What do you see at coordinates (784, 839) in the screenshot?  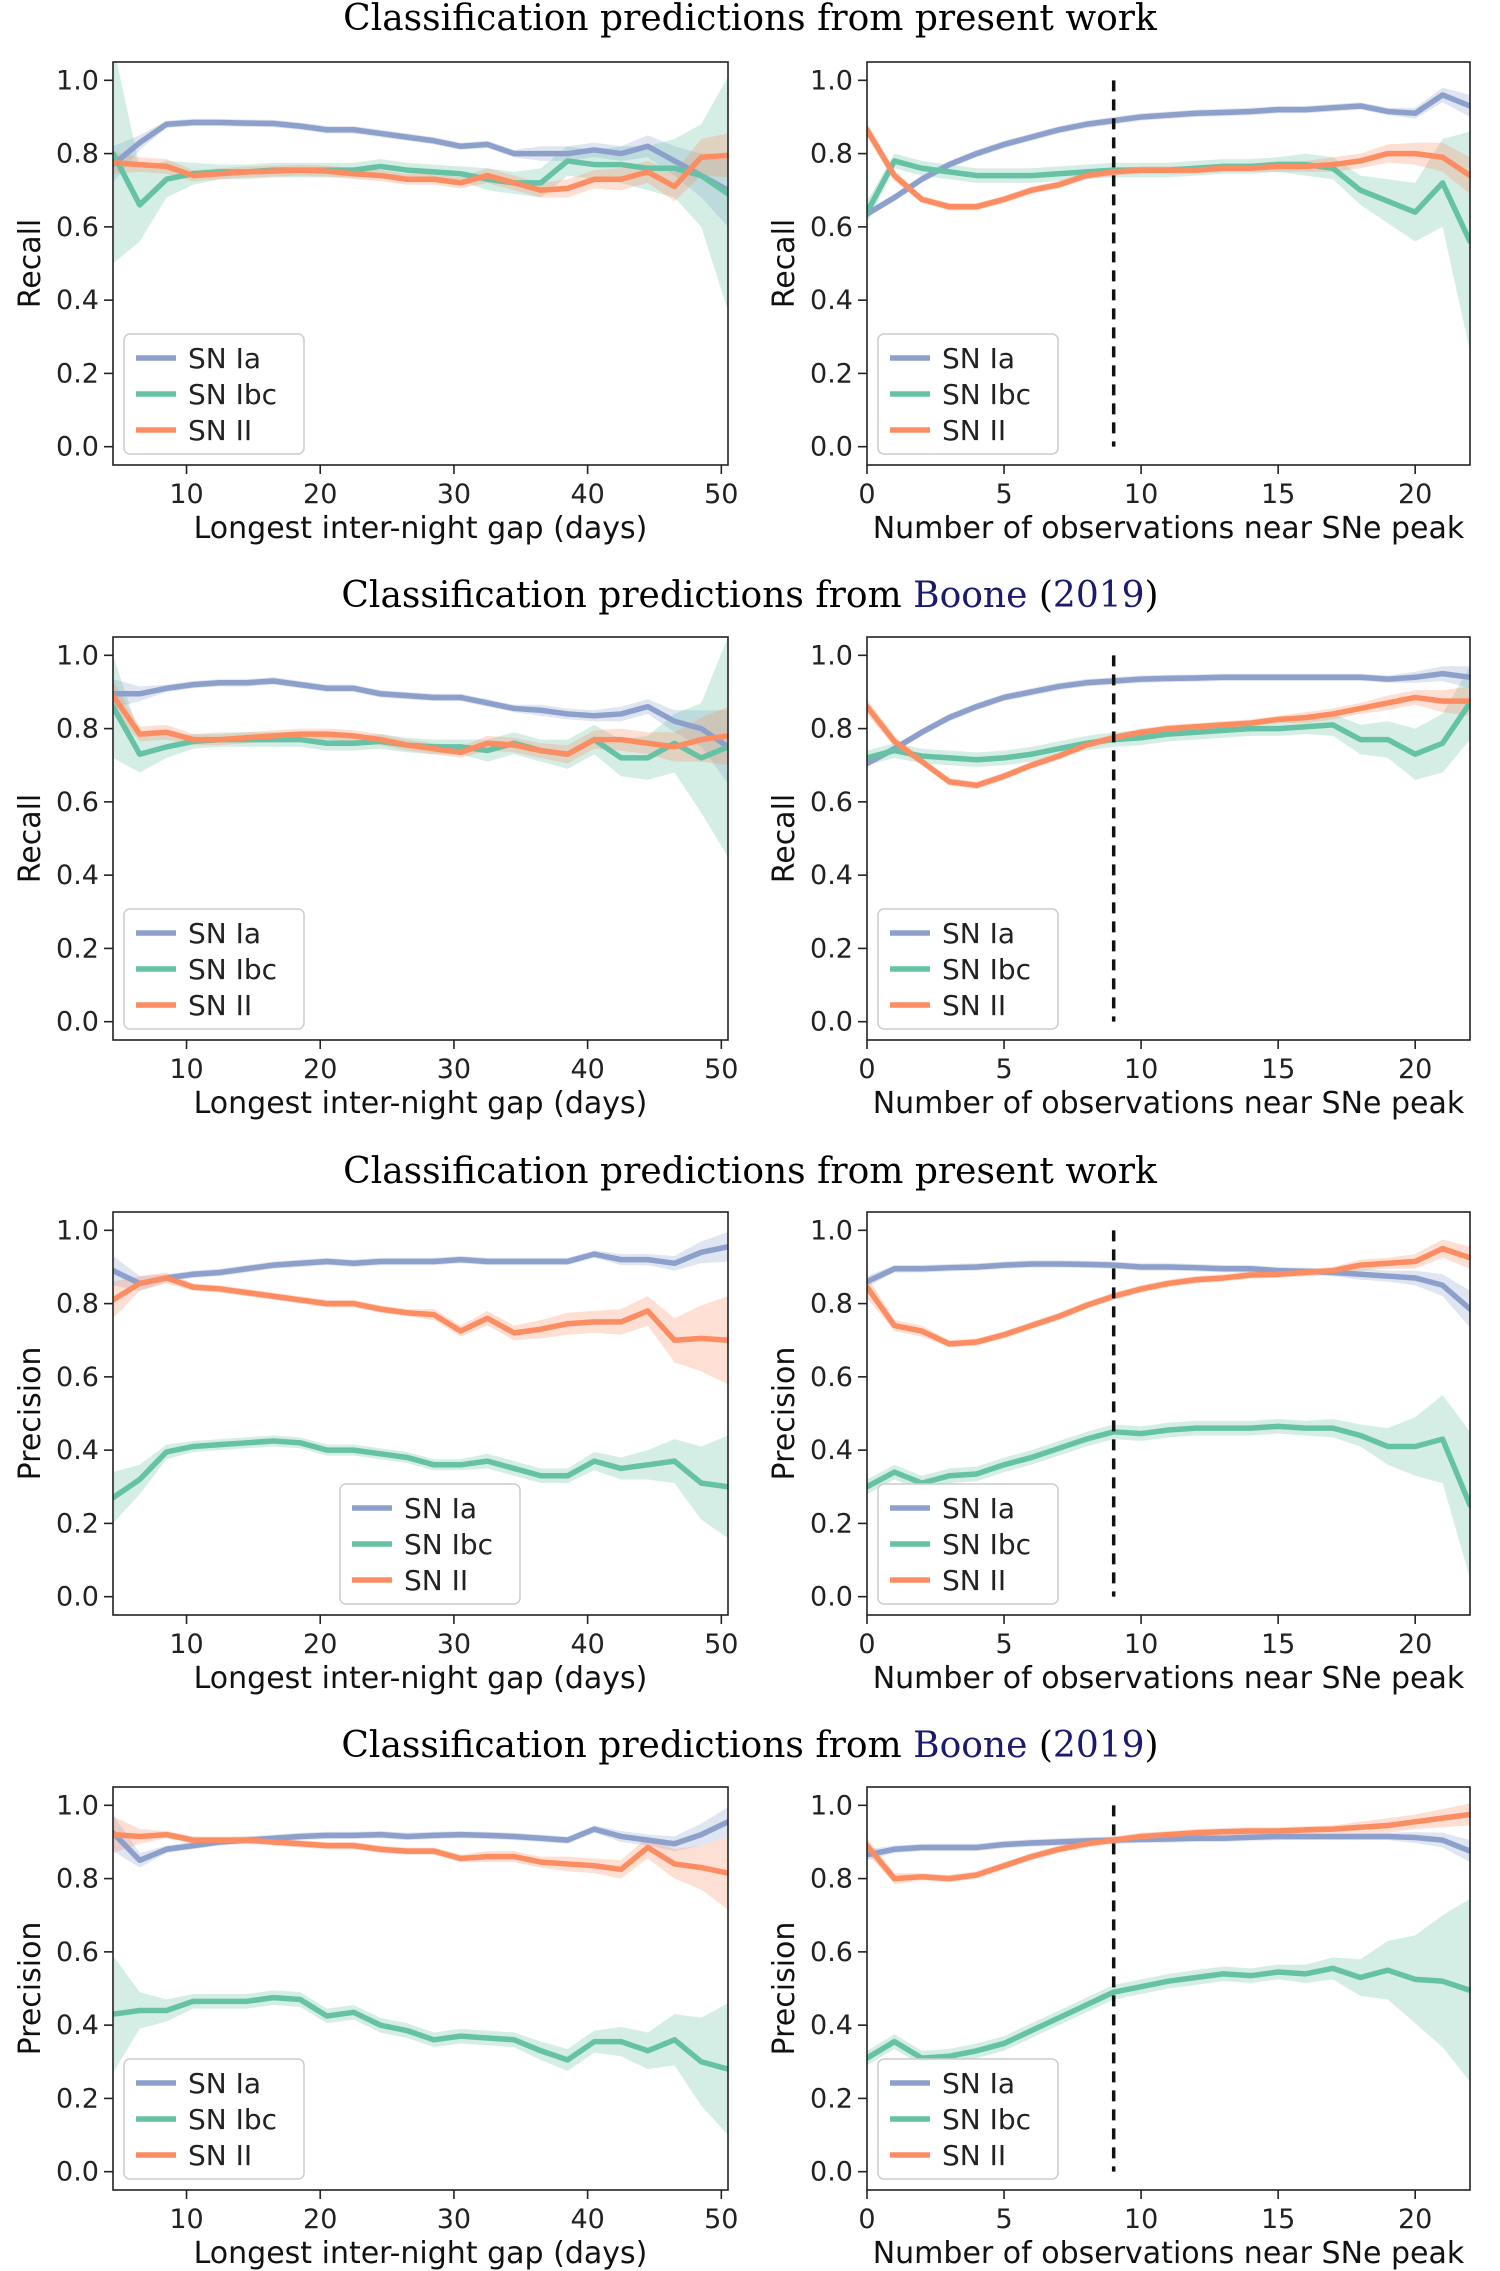 I see `y-axis-label: Recall` at bounding box center [784, 839].